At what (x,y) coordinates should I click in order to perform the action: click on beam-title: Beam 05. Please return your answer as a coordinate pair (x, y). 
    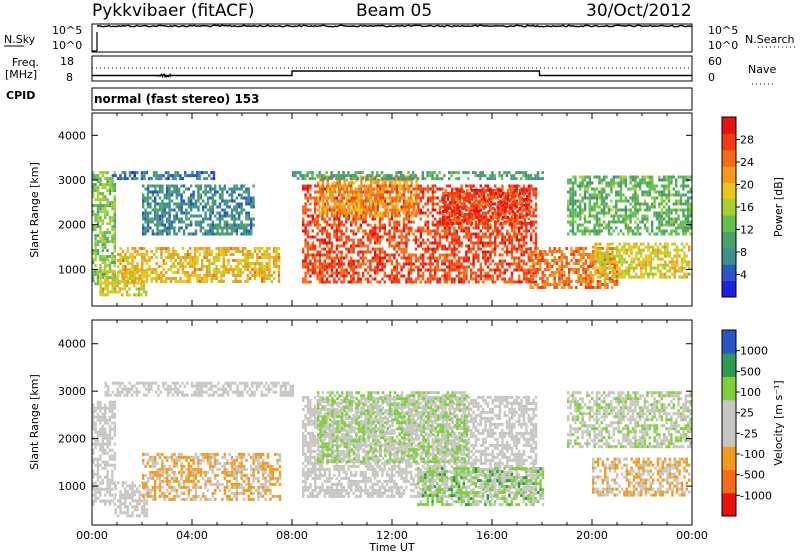
    Looking at the image, I should click on (394, 11).